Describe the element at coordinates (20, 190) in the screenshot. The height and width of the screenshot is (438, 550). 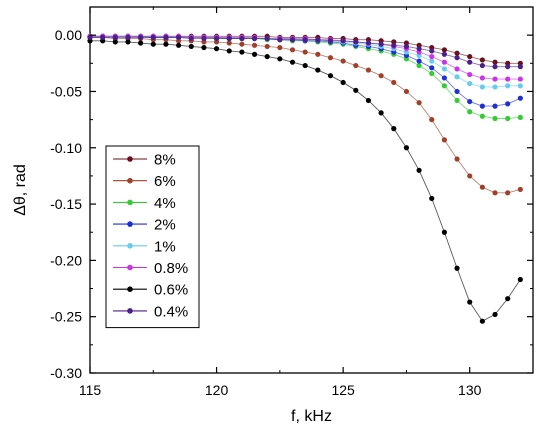
I see `y-axis-title: Δθ, rad` at that location.